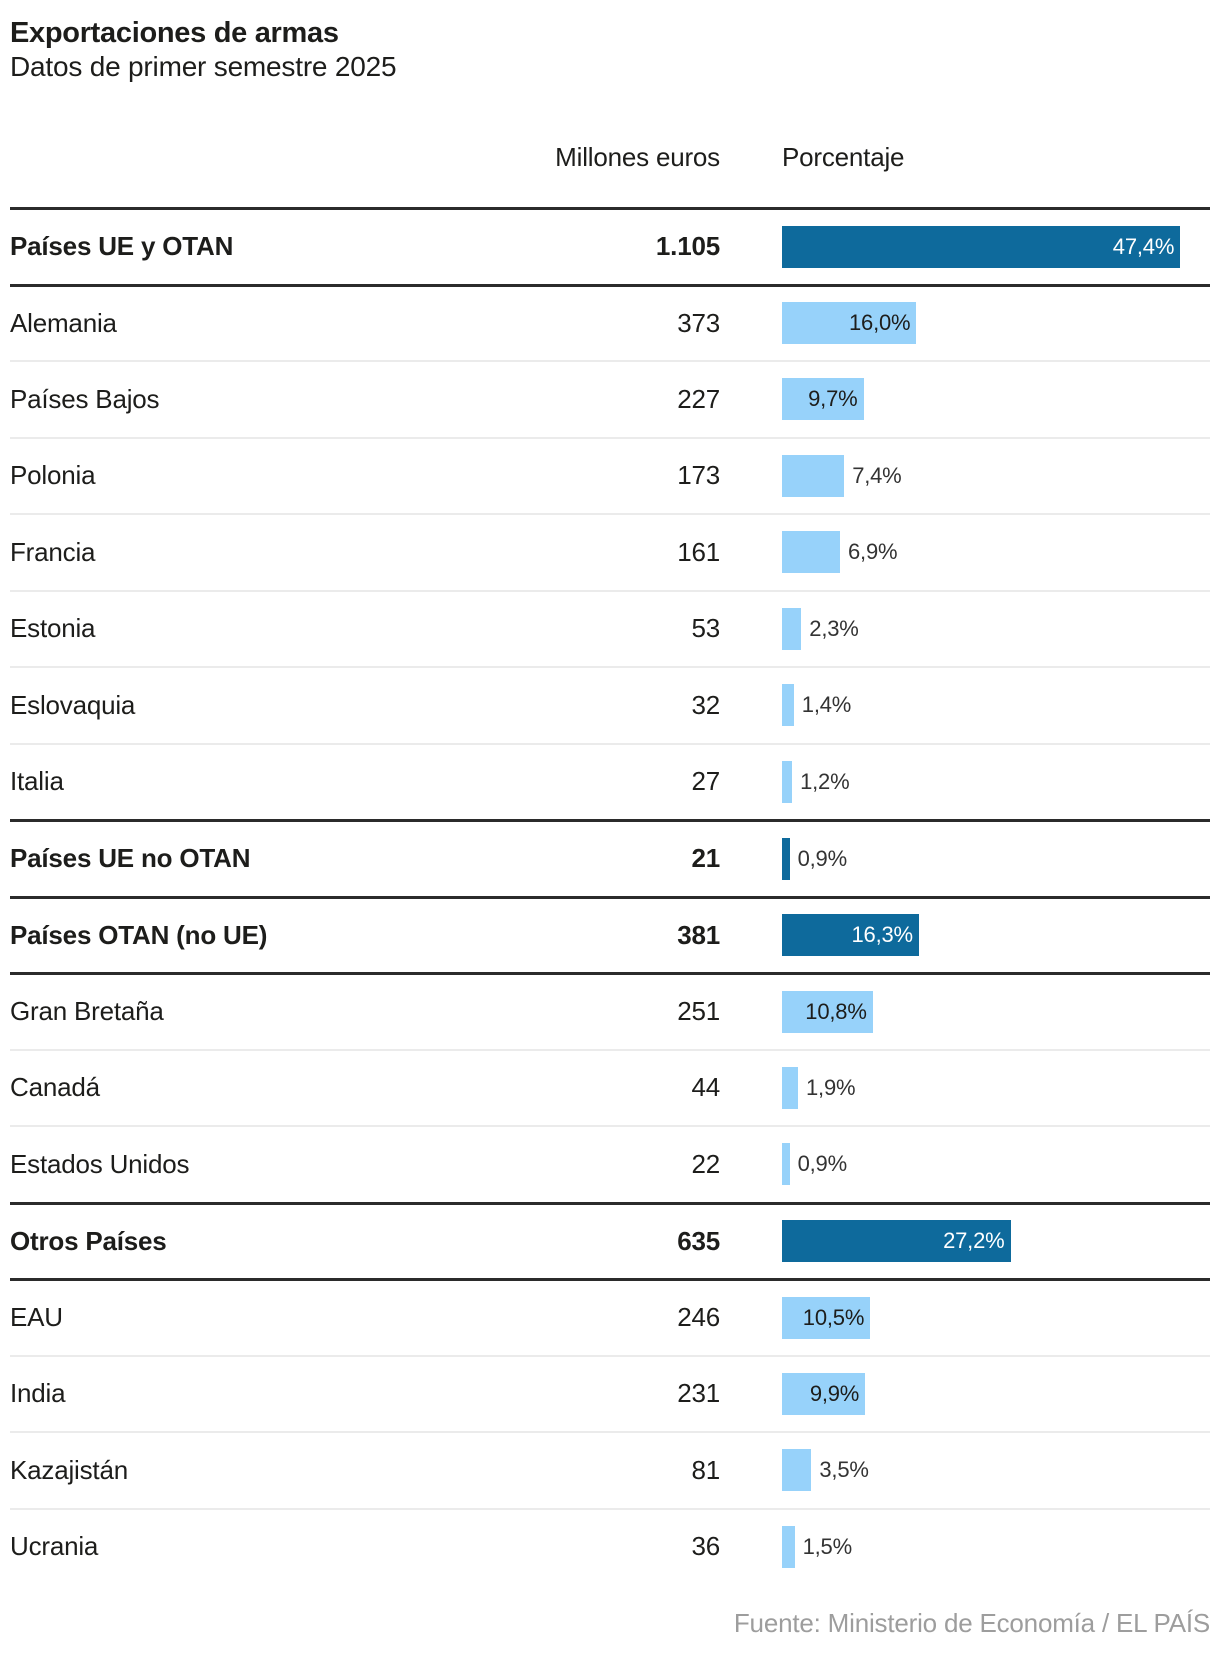 The width and height of the screenshot is (1220, 1668). I want to click on percent-label: 27,2%, so click(974, 1241).